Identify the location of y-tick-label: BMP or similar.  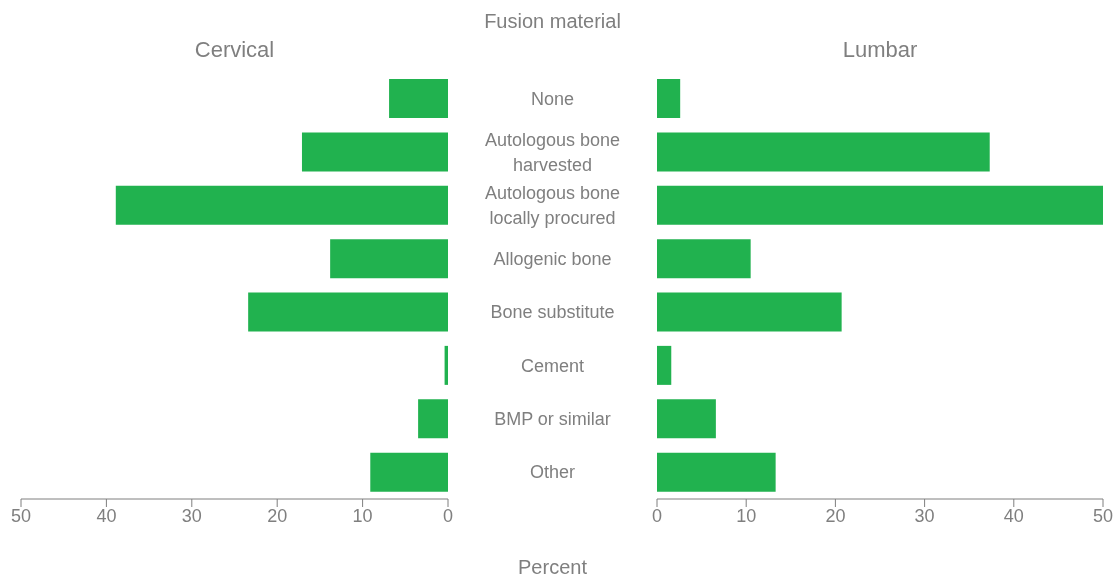
(552, 418).